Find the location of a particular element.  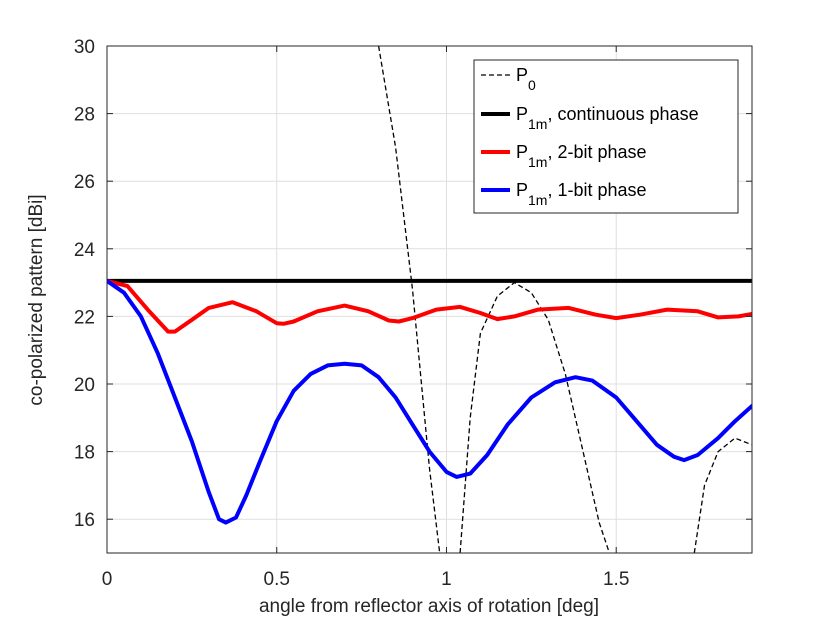

y-tick-label: 16 is located at coordinates (84, 520).